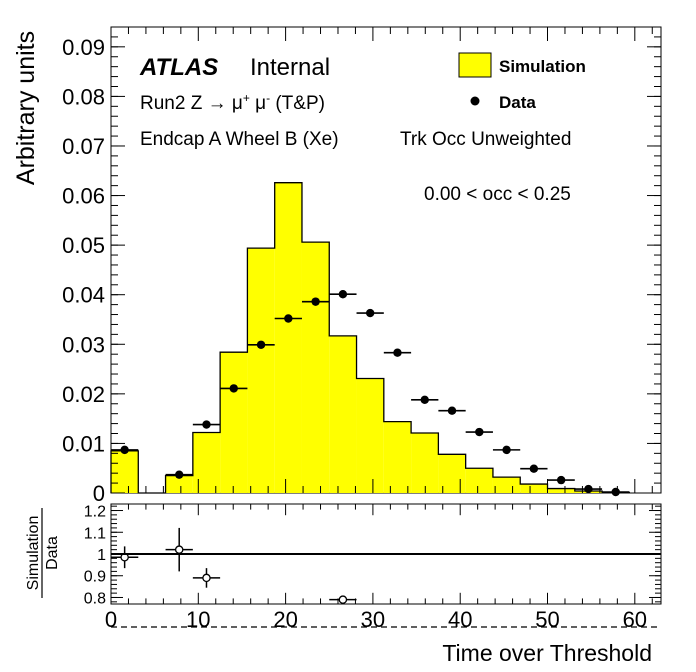 The height and width of the screenshot is (672, 696). Describe the element at coordinates (33, 553) in the screenshot. I see `ratio-label-numerator: Simulation` at that location.